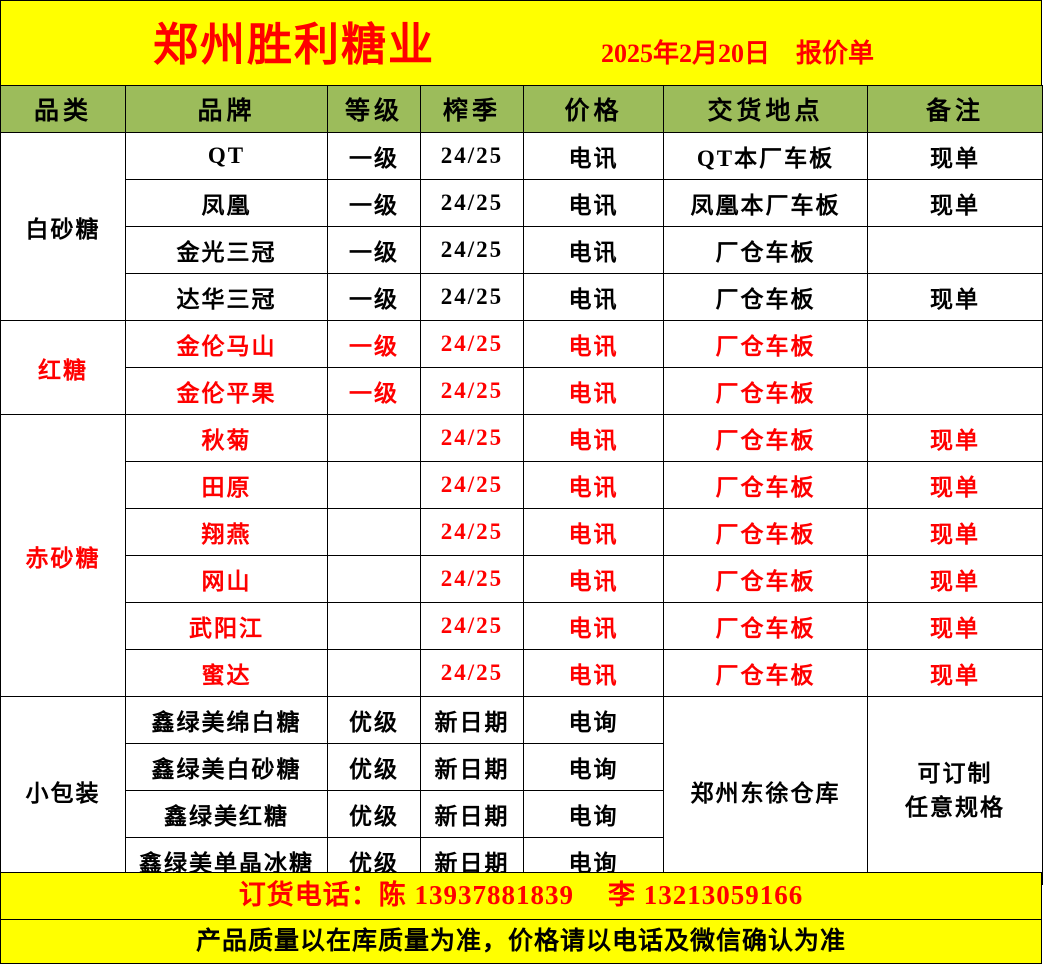 The height and width of the screenshot is (965, 1051). Describe the element at coordinates (63, 226) in the screenshot. I see `category-cell-white-sugar: 白砂糖` at that location.